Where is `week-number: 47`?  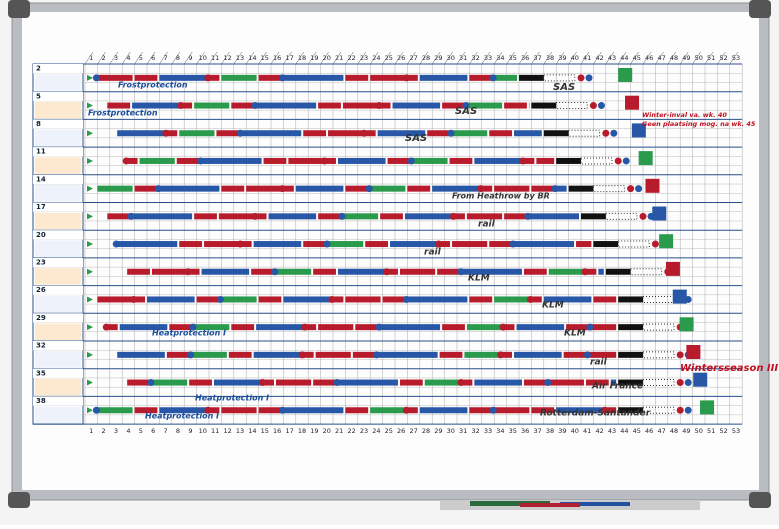
week-number: 47 is located at coordinates (661, 58).